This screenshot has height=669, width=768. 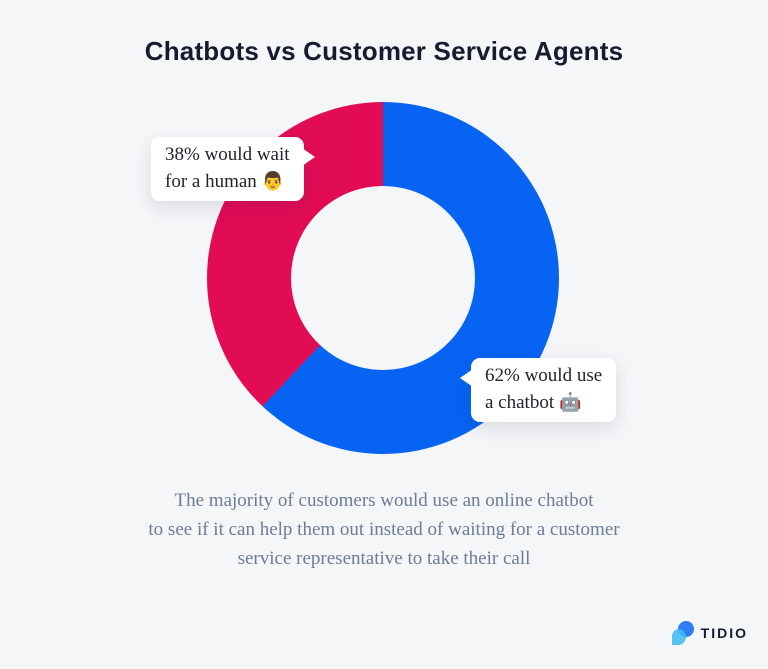 I want to click on tidio-logo-text: TIDIO, so click(x=724, y=633).